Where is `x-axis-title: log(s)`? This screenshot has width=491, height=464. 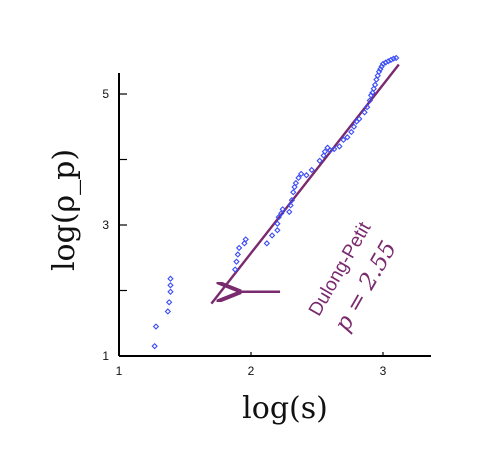
x-axis-title: log(s) is located at coordinates (285, 408).